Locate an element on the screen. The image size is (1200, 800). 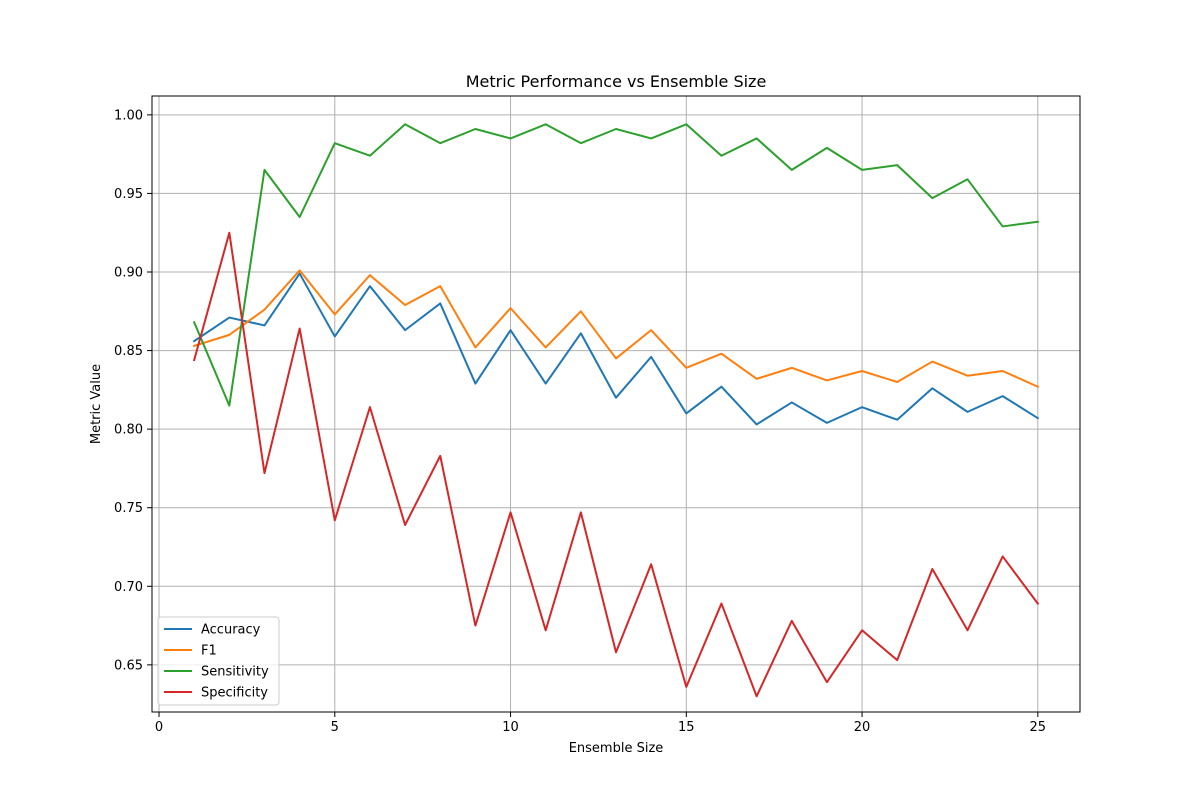
y-tick-label: 1.00 is located at coordinates (128, 115).